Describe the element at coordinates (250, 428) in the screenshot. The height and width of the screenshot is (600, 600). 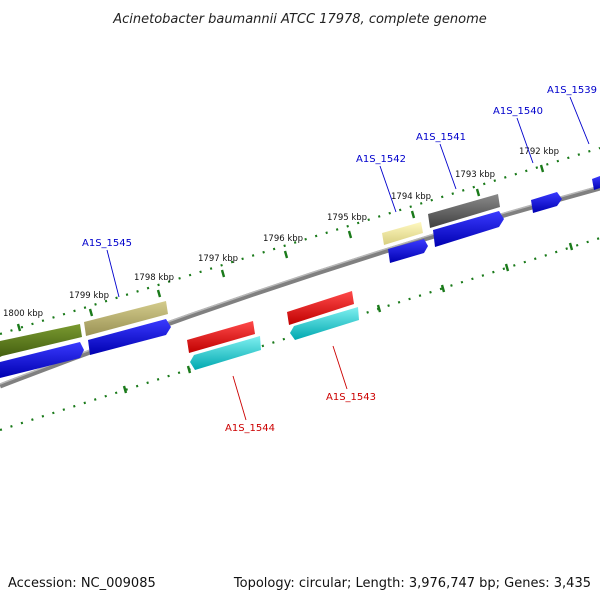
I see `gene-label-reverse: A1S_1544` at that location.